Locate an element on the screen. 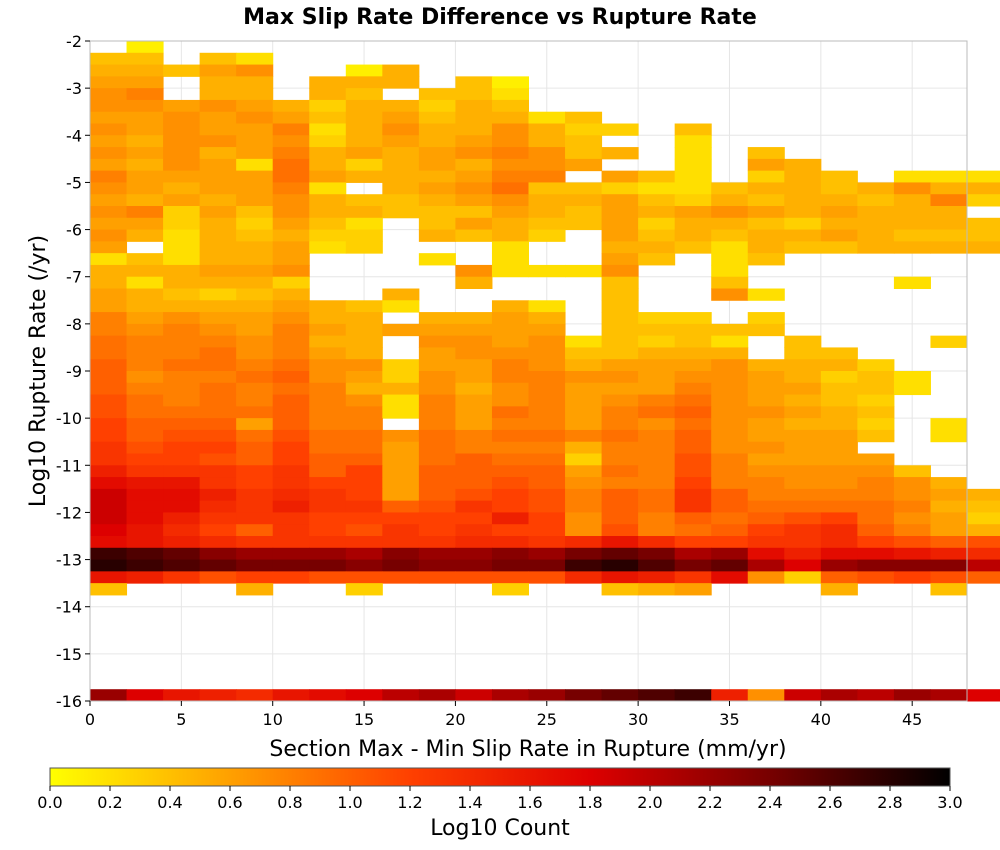 This screenshot has width=1000, height=850. colorbar-tick-label: 1.2 is located at coordinates (409, 802).